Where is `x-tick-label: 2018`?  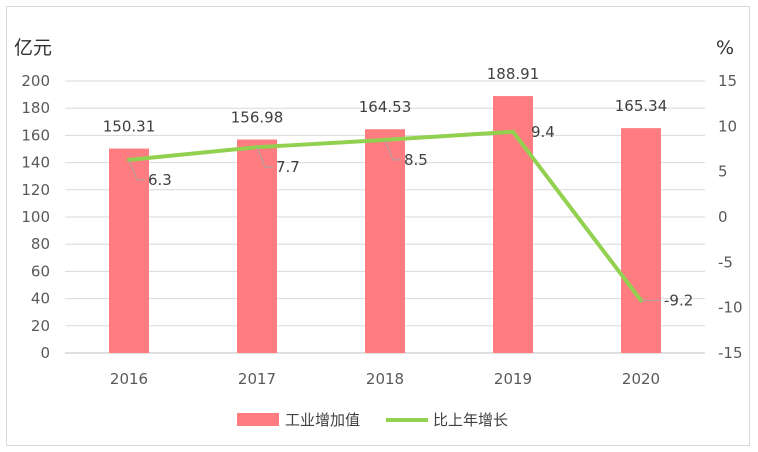
x-tick-label: 2018 is located at coordinates (385, 379).